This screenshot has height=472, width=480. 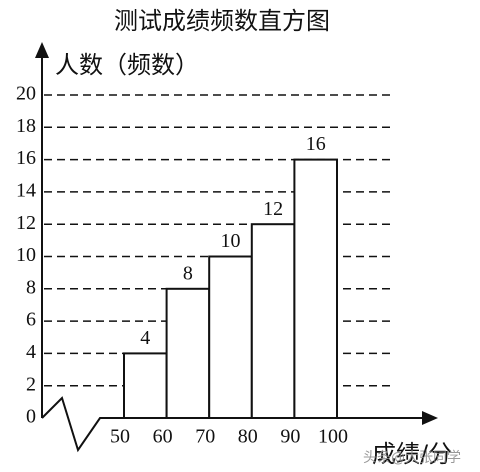 I want to click on y-tick-label: 12, so click(x=26, y=223).